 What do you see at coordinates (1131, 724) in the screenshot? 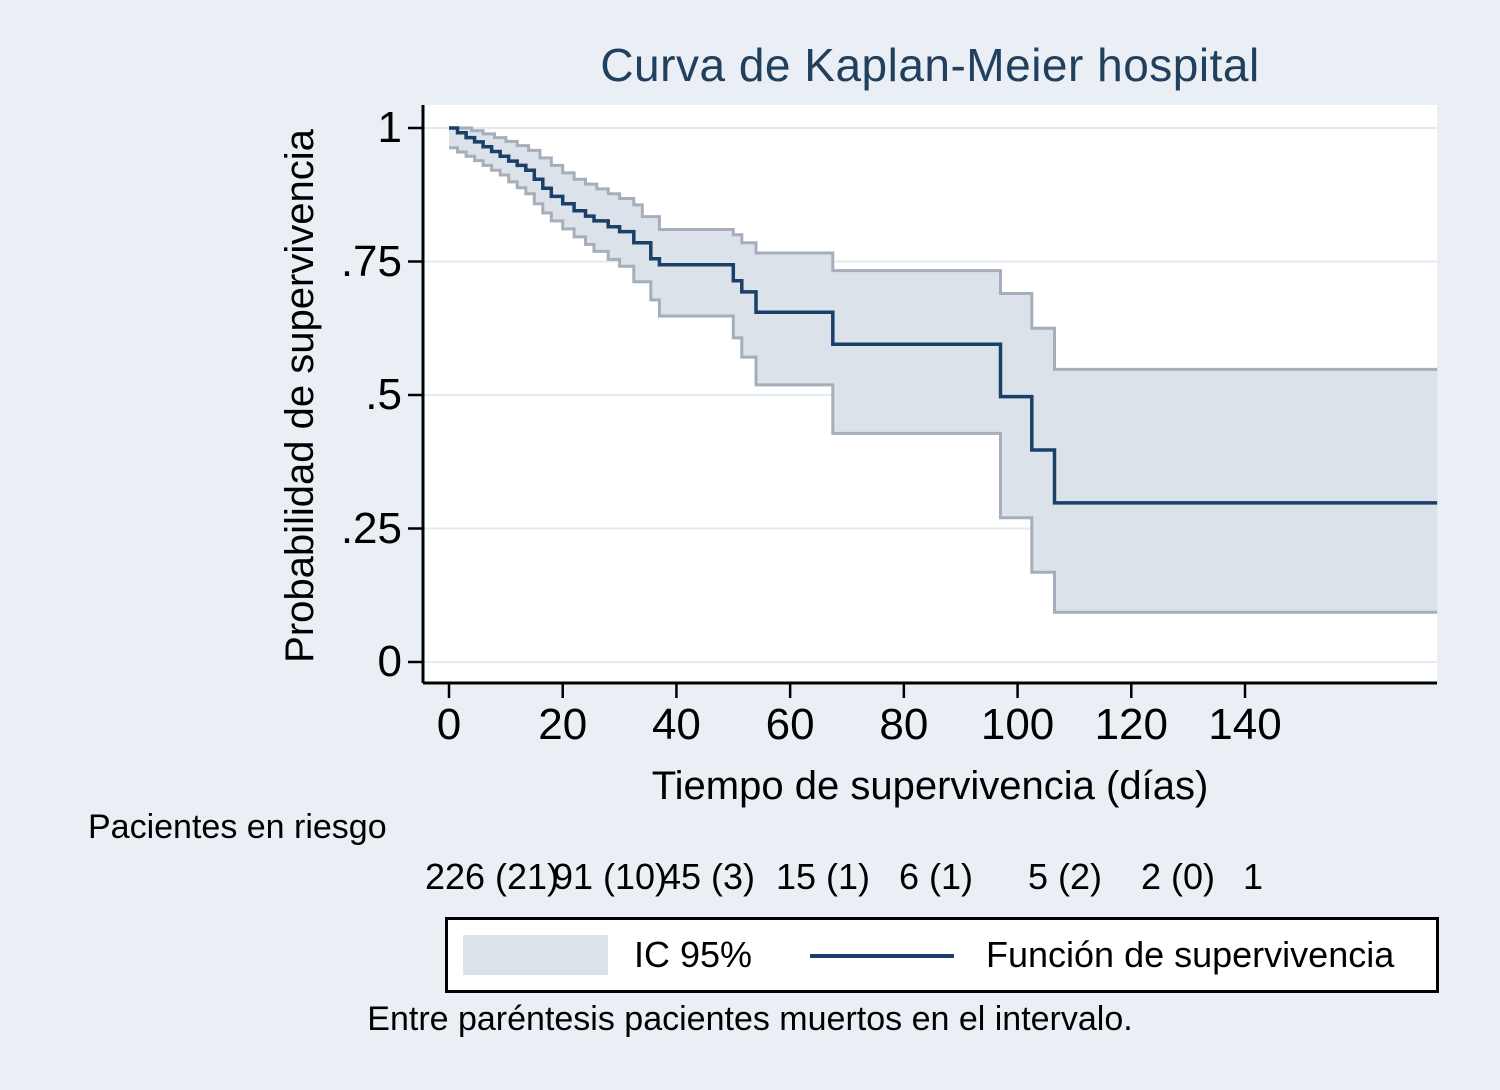
I see `x-tick-label: 120` at bounding box center [1131, 724].